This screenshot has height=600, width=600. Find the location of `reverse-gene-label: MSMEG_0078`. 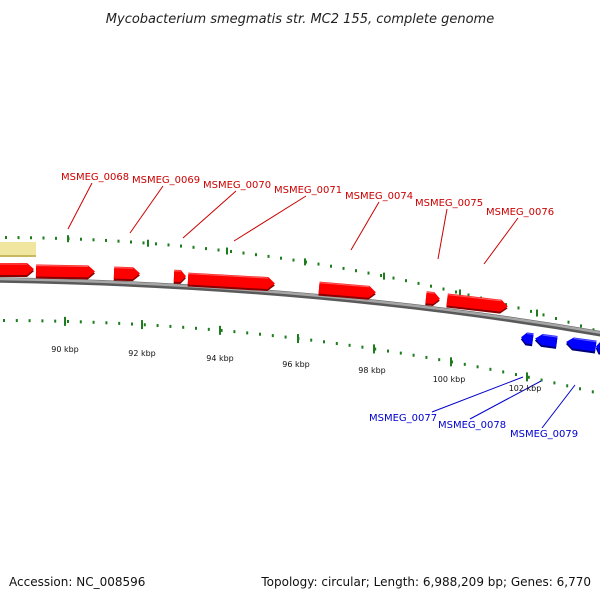

reverse-gene-label: MSMEG_0078 is located at coordinates (472, 425).